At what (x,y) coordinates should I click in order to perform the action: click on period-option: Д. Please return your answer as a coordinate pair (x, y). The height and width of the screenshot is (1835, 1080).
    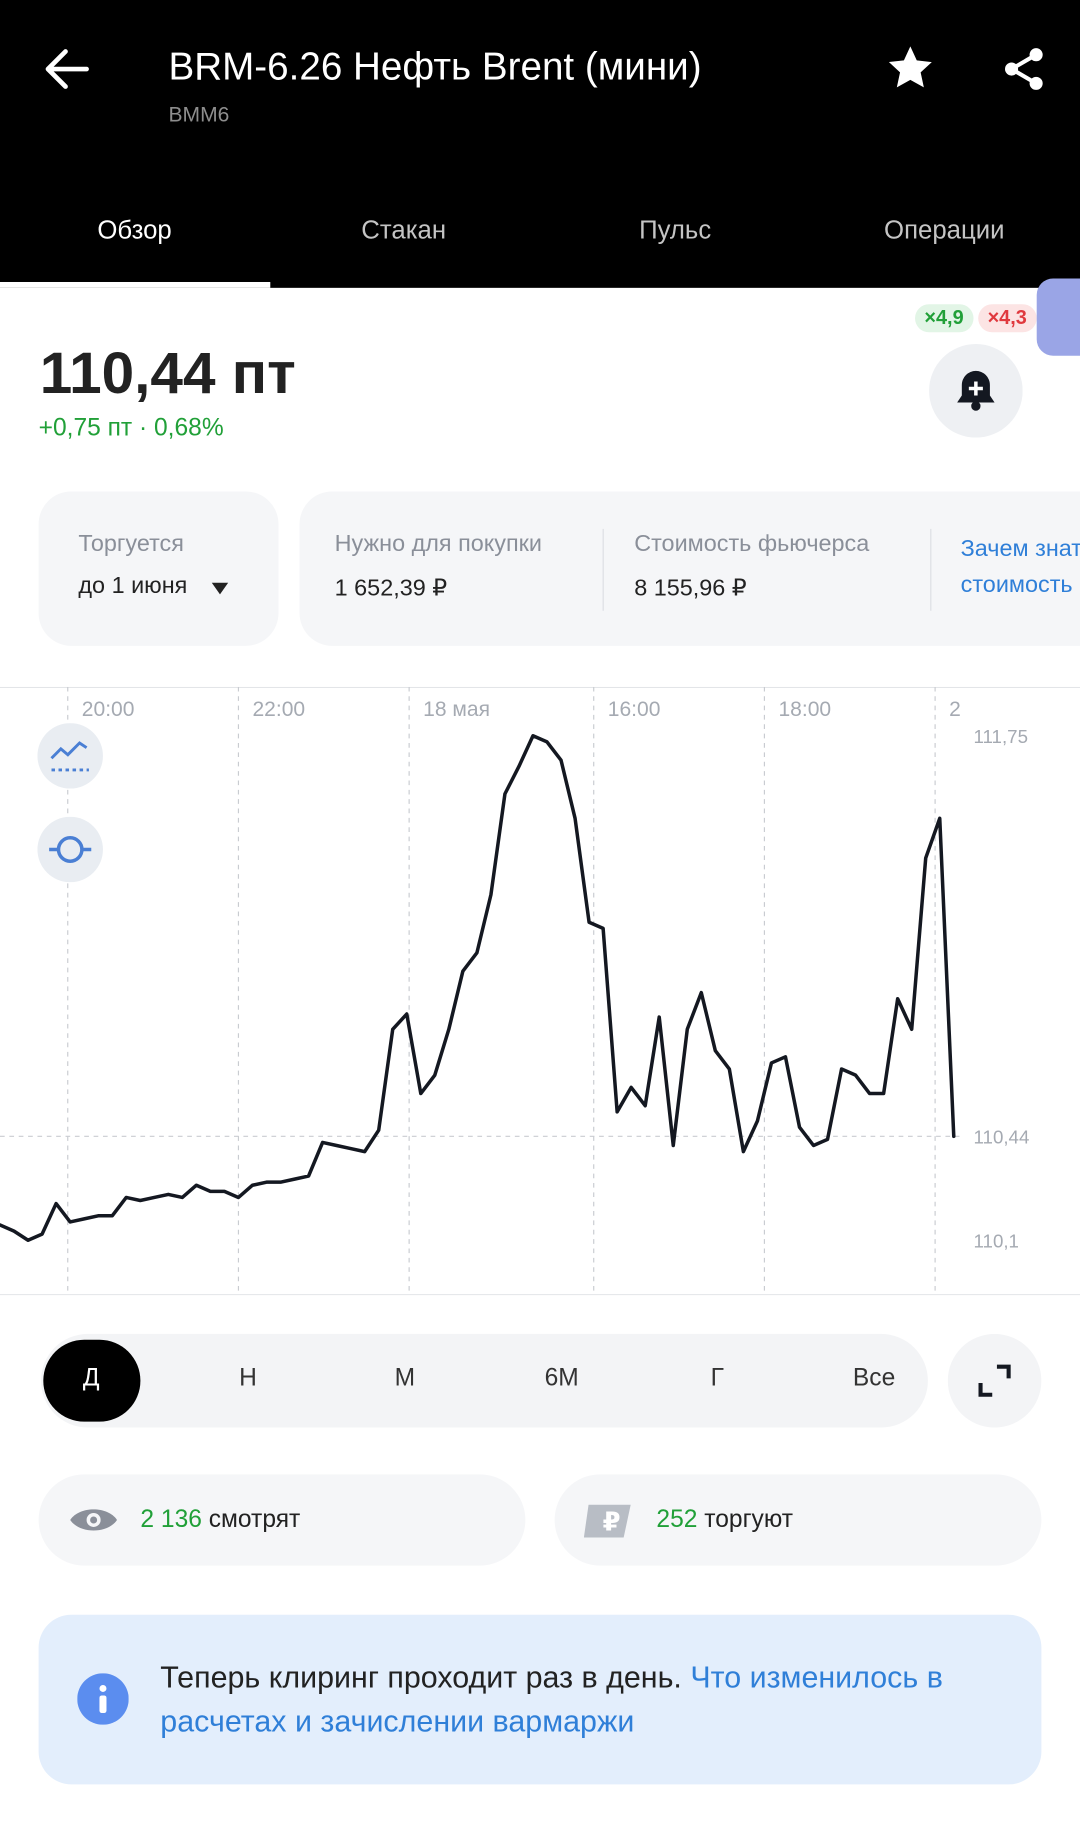
    Looking at the image, I should click on (91, 1378).